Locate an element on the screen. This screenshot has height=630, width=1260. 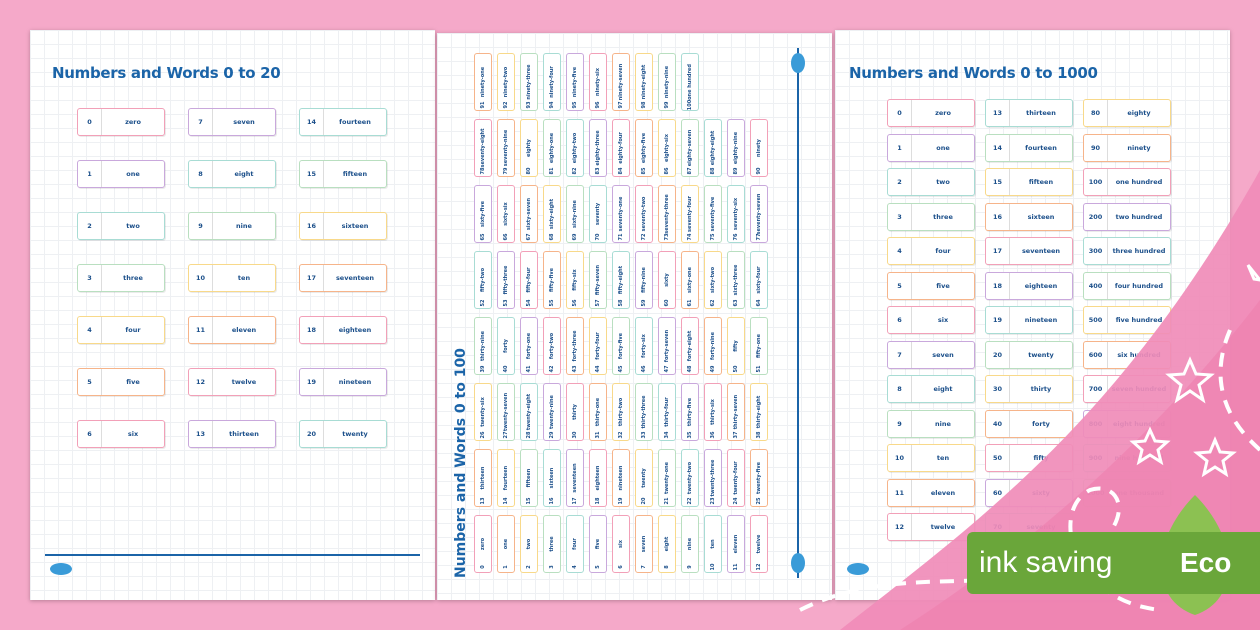
number-card: forty-four 44 is located at coordinates (598, 346).